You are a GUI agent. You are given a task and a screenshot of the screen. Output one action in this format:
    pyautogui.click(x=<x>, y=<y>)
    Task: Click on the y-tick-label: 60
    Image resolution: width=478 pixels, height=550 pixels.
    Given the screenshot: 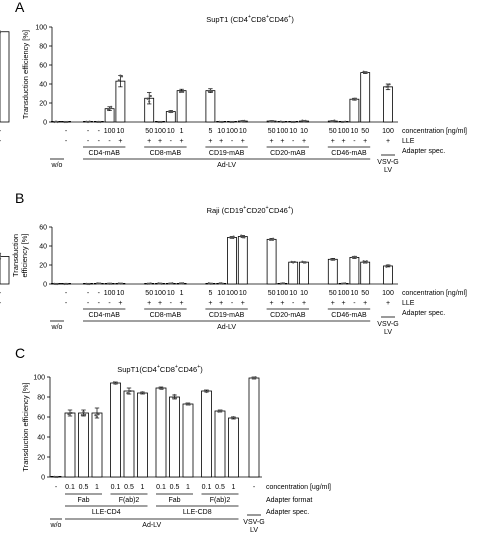 What is the action you would take?
    pyautogui.click(x=41, y=418)
    